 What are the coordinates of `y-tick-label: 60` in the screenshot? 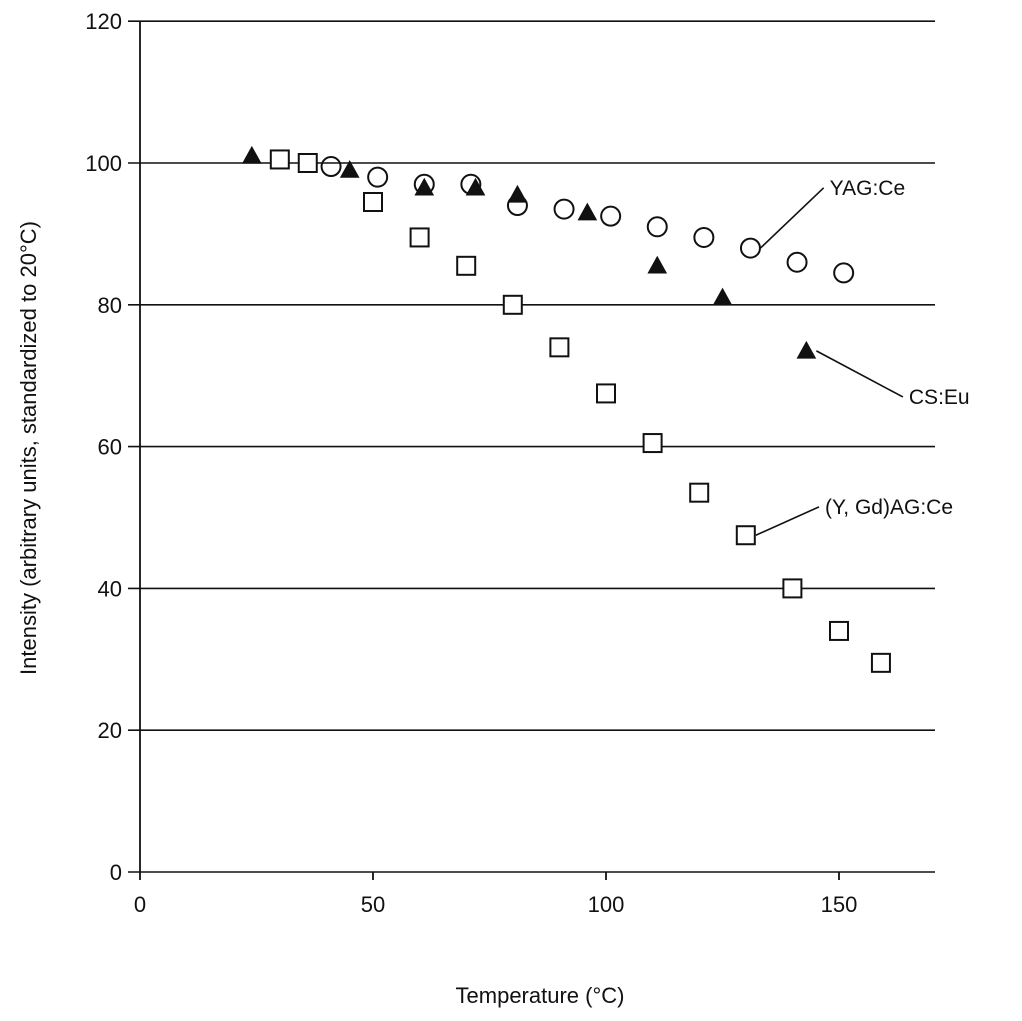 It's located at (110, 447).